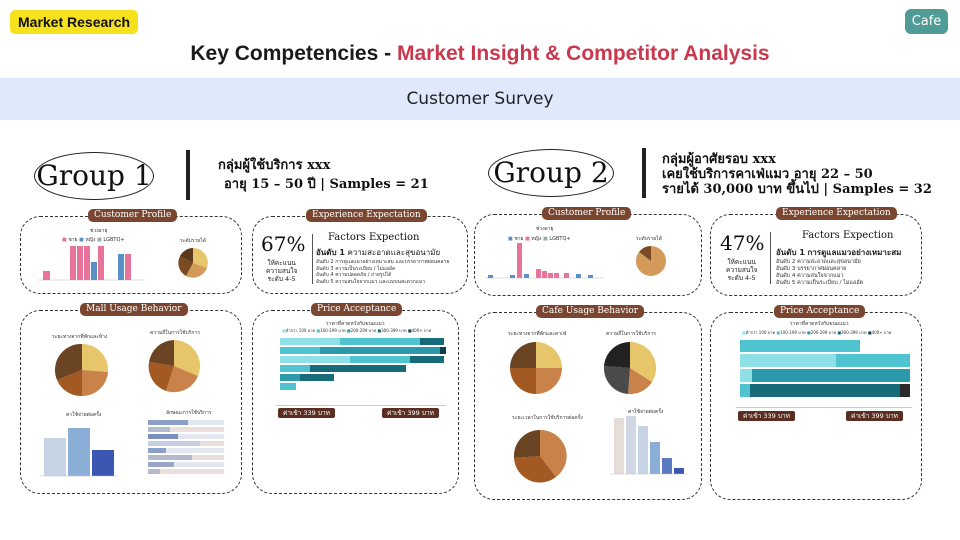 The height and width of the screenshot is (540, 960). What do you see at coordinates (583, 53) in the screenshot?
I see `title-accent: Market Insight & Competitor Analysis` at bounding box center [583, 53].